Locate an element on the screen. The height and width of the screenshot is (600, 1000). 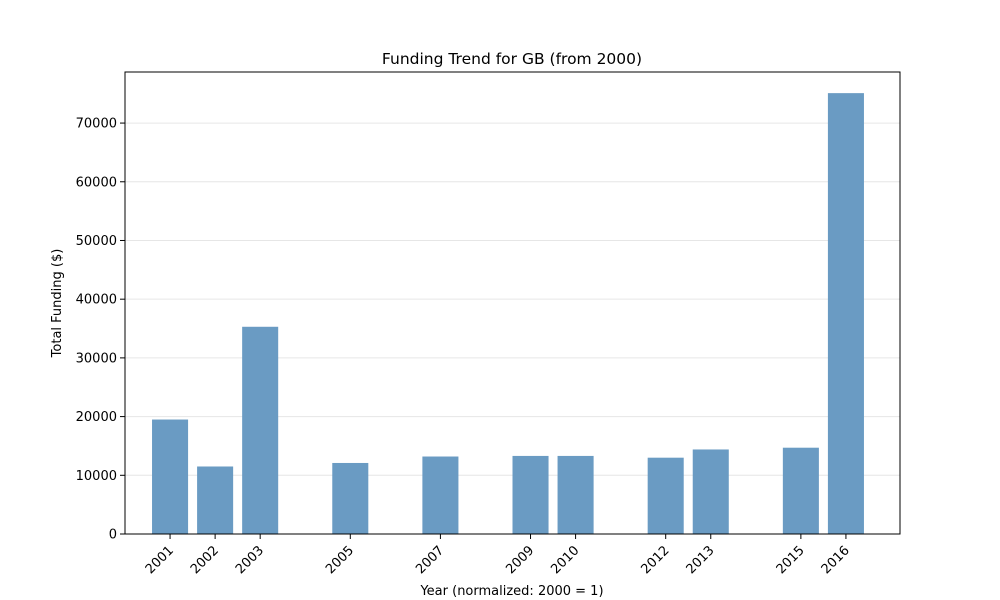
bar-2003 is located at coordinates (260, 430).